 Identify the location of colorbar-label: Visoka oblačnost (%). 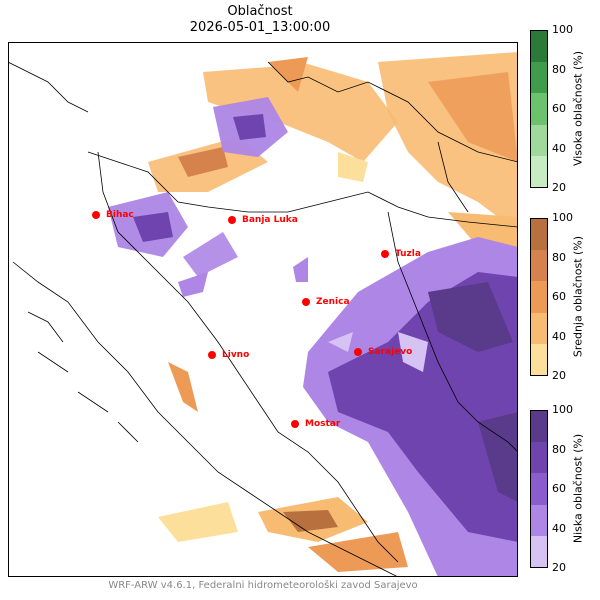
(578, 108).